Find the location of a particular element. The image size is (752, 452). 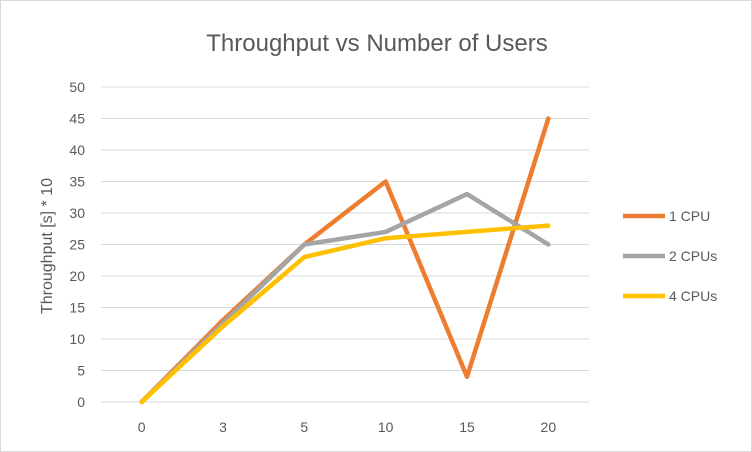

x-tick-labels: 0 3 5 10 15 20 is located at coordinates (347, 427).